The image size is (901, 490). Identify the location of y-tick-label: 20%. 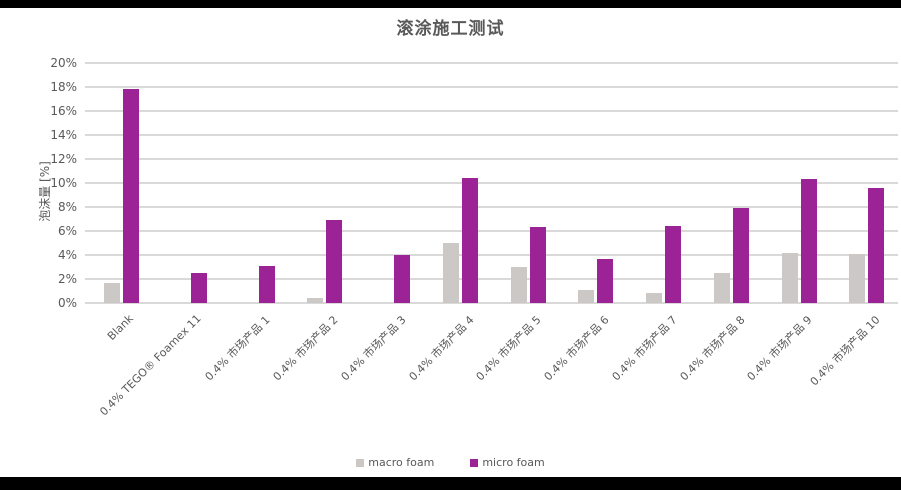
(63, 63).